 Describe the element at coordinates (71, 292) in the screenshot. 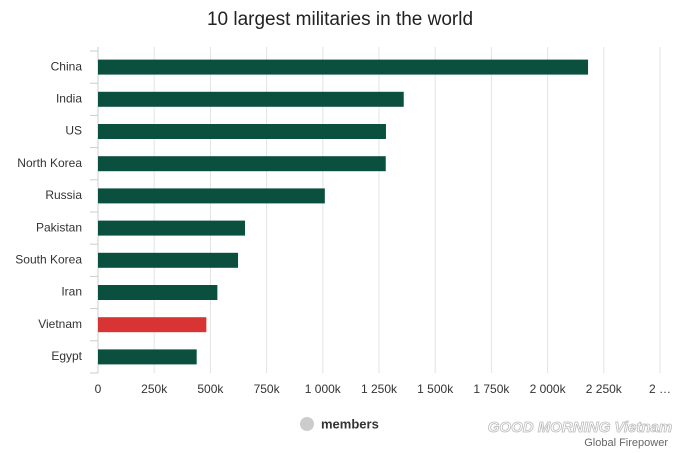

I see `y-tick-label: Iran` at that location.